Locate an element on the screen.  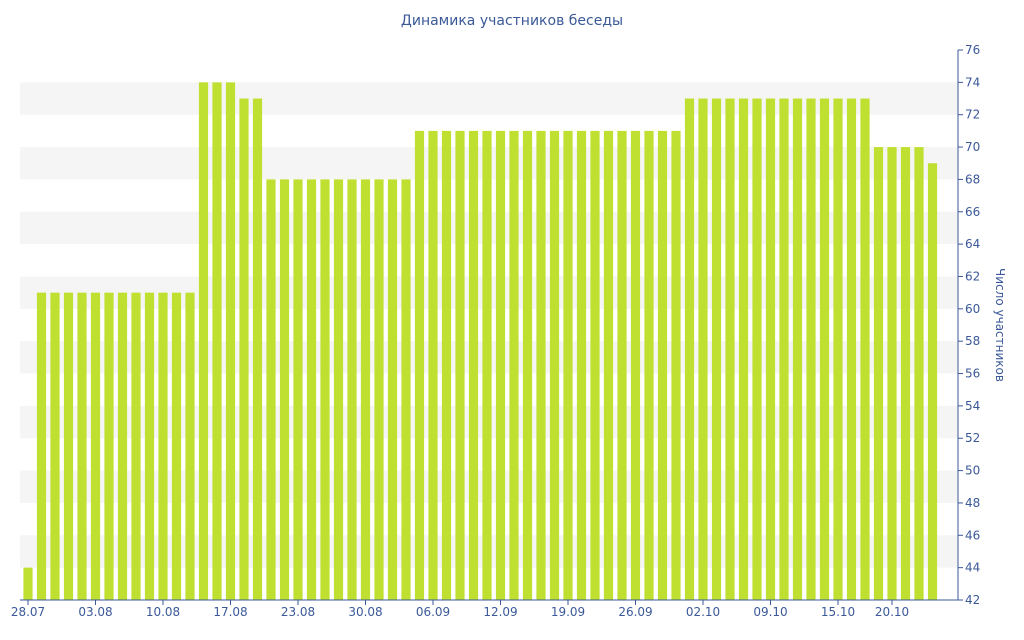
x-tick-label: 06.09 is located at coordinates (433, 612).